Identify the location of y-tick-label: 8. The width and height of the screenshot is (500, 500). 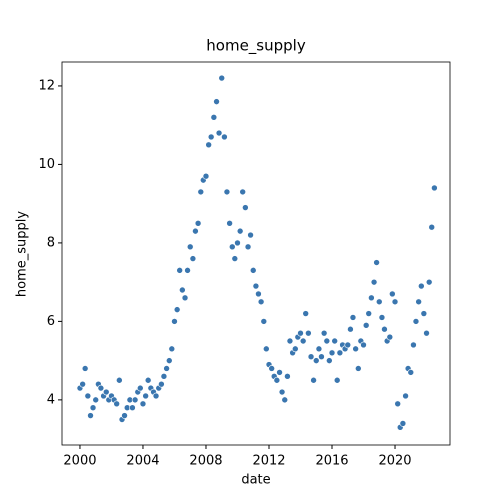
(51, 242).